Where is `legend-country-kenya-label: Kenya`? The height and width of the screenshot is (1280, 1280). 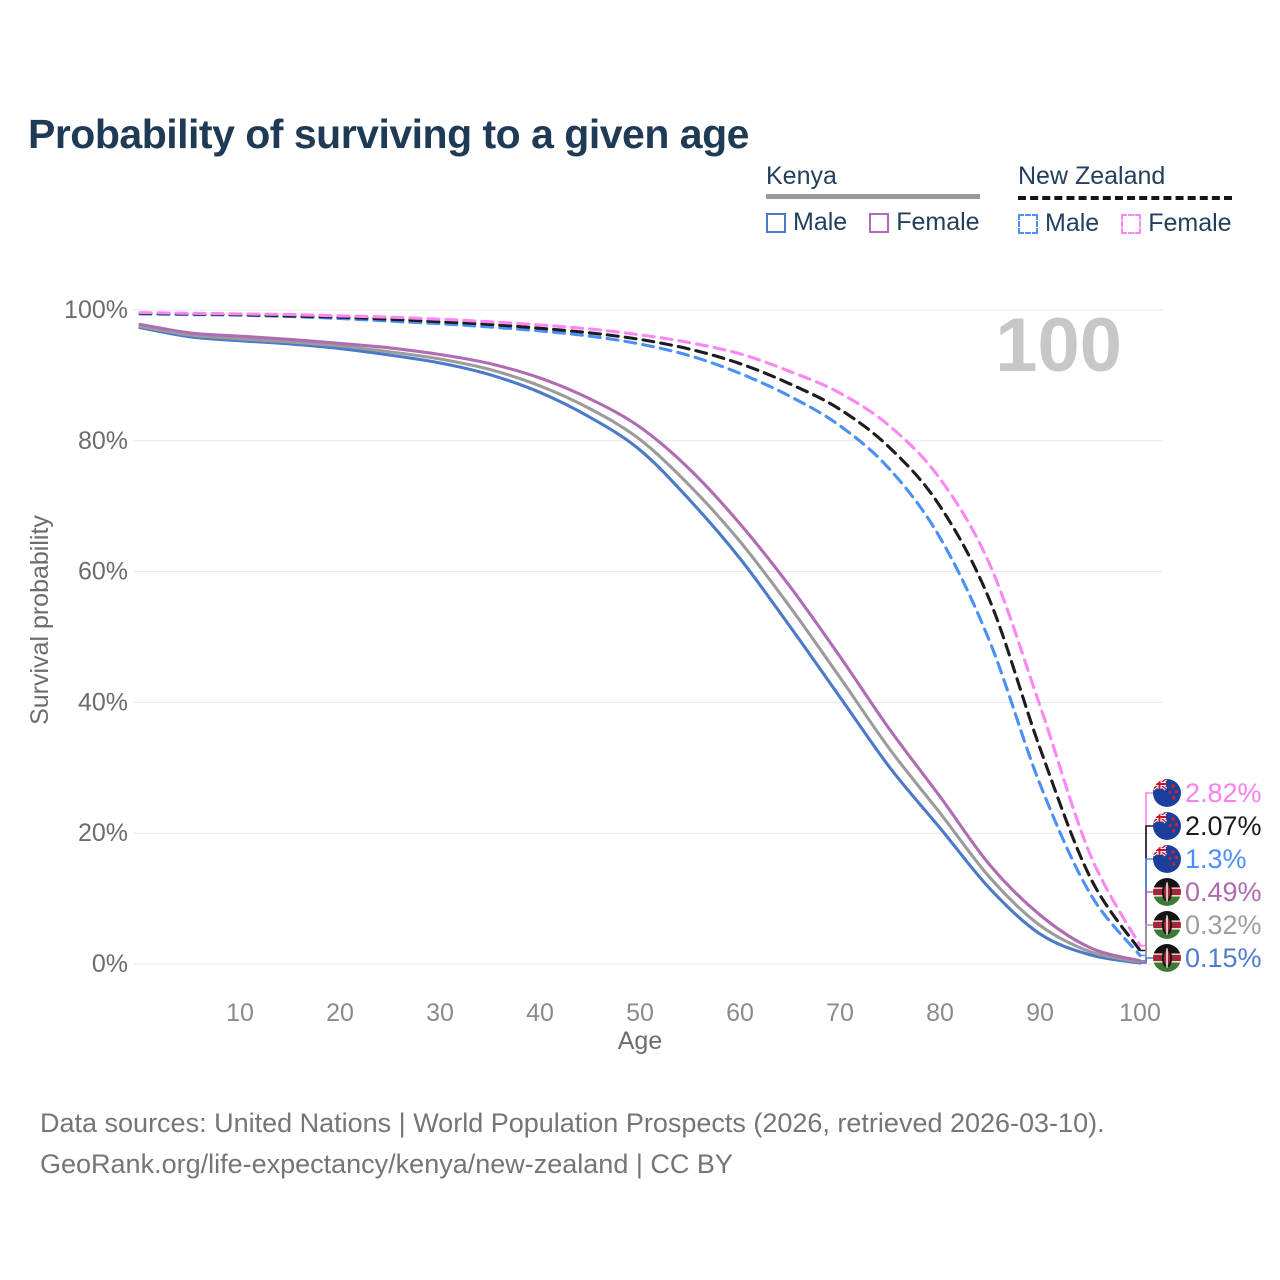 legend-country-kenya-label: Kenya is located at coordinates (801, 176).